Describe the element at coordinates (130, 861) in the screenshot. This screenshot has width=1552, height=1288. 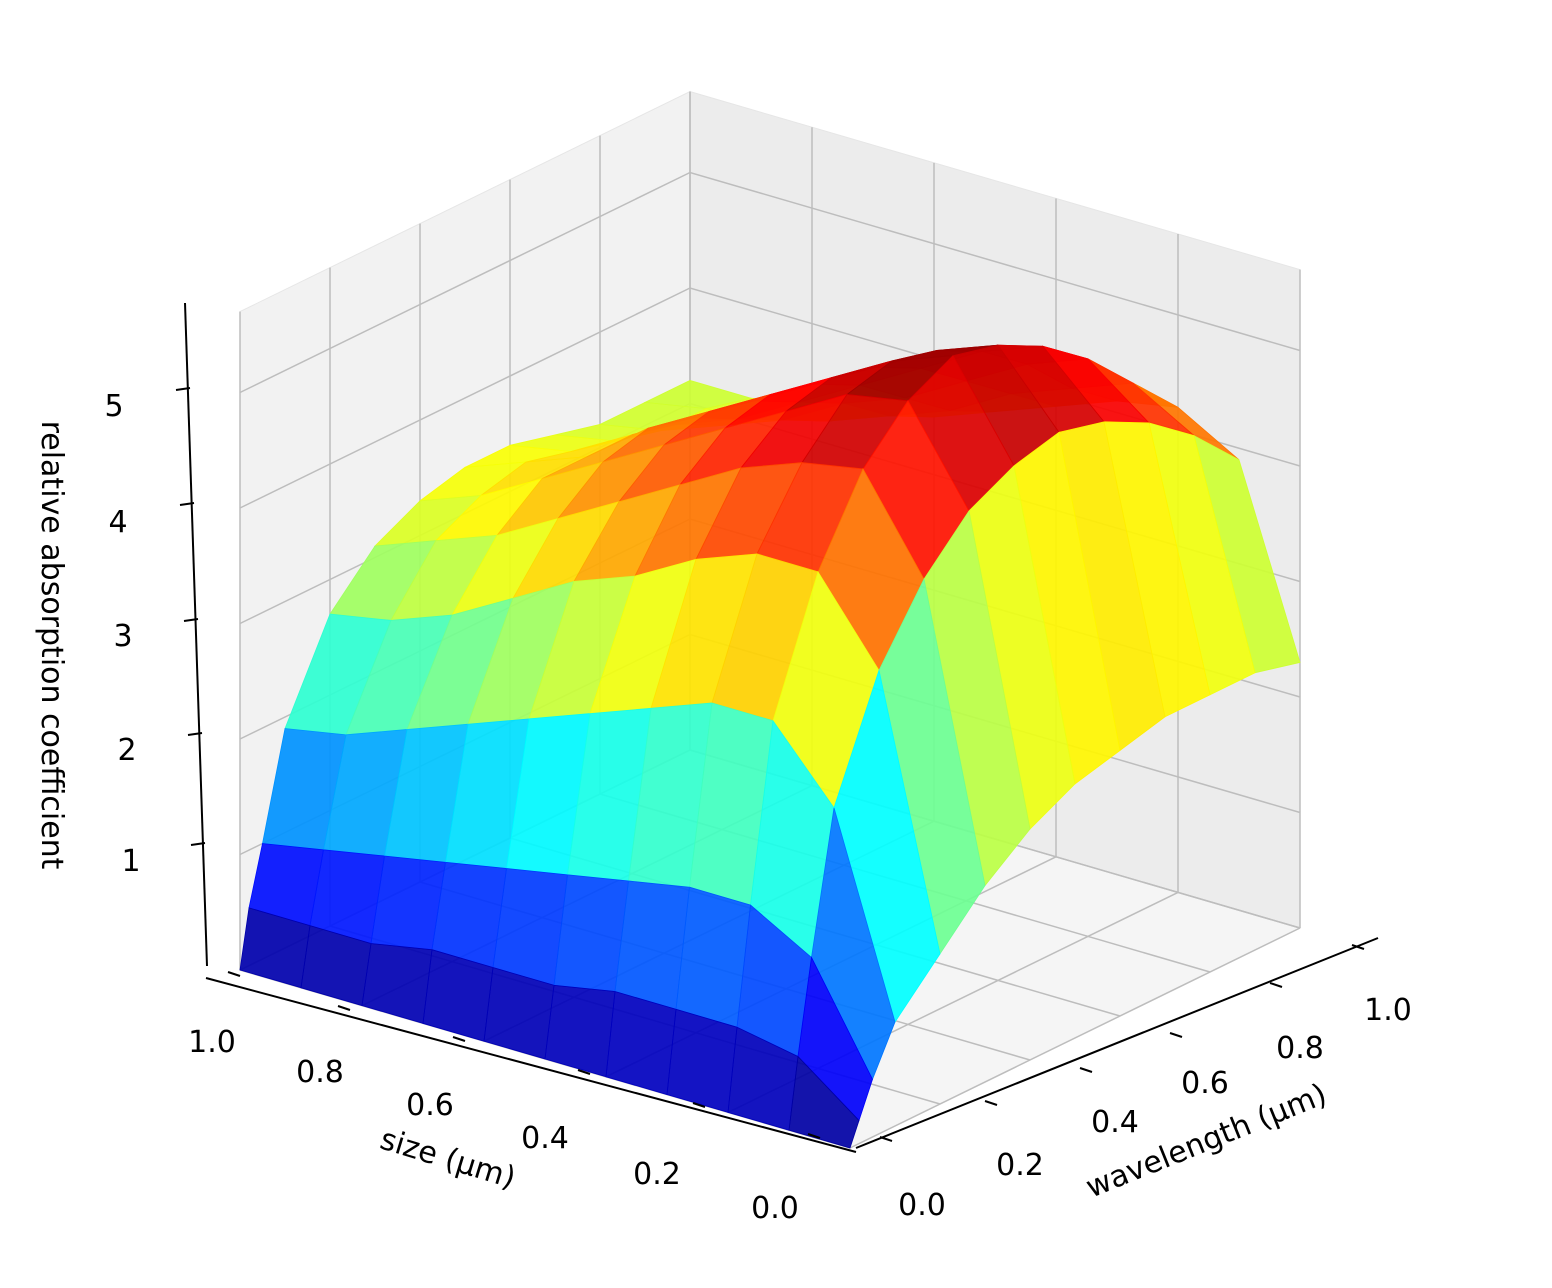
I see `z-tick-label: 1` at that location.